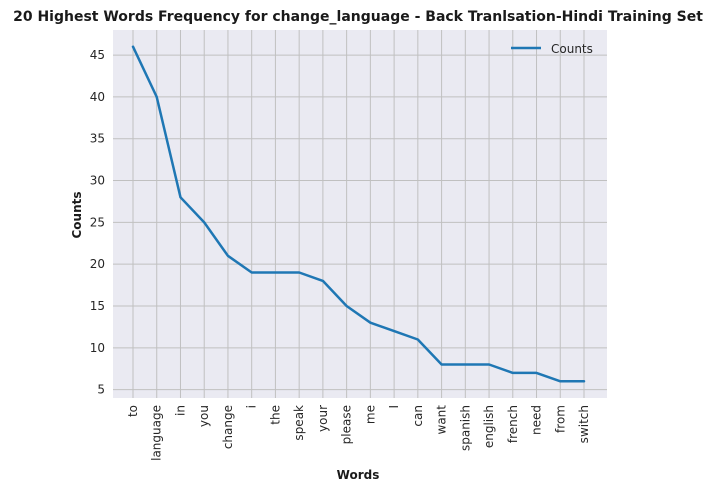 The image size is (717, 491). What do you see at coordinates (537, 420) in the screenshot?
I see `x-tick-label: need` at bounding box center [537, 420].